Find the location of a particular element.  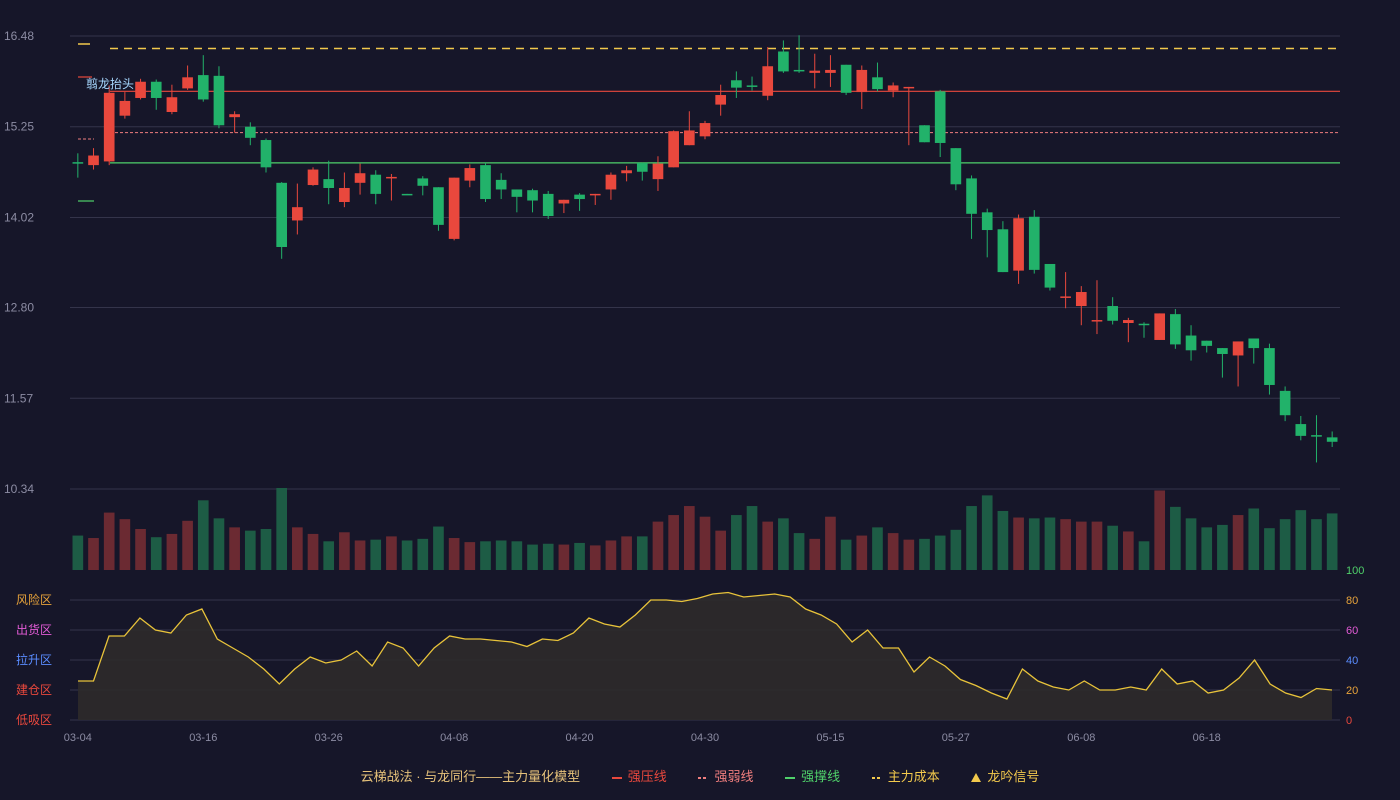

triangle-icon is located at coordinates (976, 778).